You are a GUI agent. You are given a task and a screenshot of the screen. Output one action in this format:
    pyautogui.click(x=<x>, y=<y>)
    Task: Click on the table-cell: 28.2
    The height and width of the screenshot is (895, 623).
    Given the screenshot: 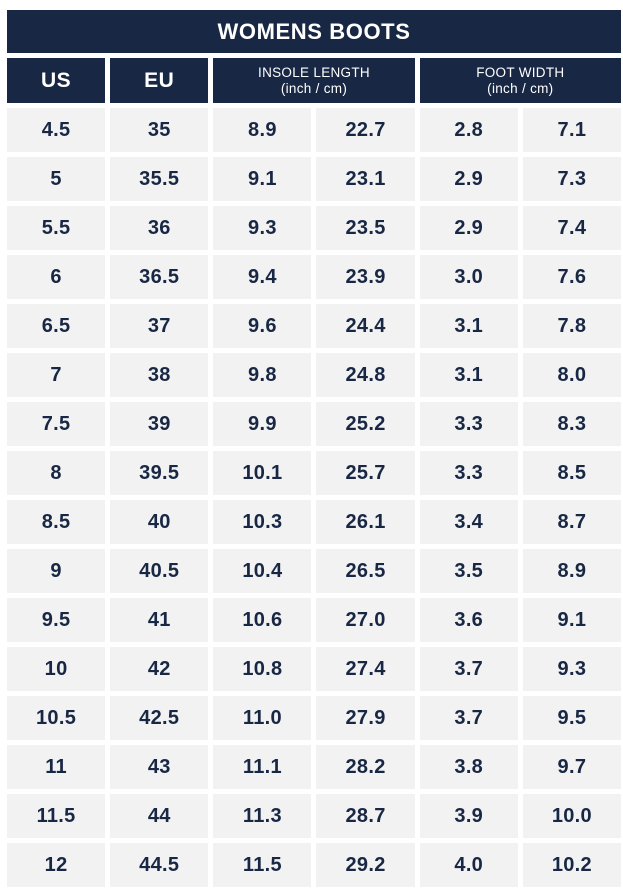 What is the action you would take?
    pyautogui.click(x=365, y=767)
    